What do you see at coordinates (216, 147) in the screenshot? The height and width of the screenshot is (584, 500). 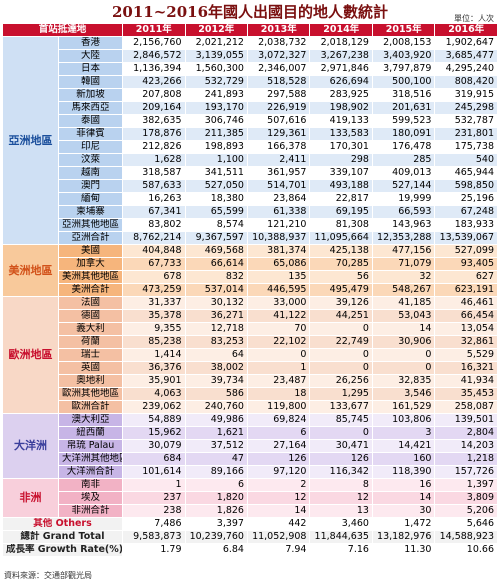 I see `cell-value: 198,893` at bounding box center [216, 147].